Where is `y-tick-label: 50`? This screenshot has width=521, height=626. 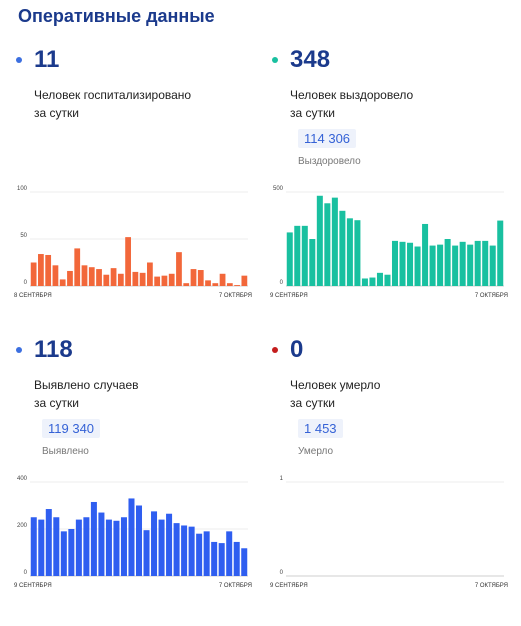 y-tick-label: 50 is located at coordinates (23, 236).